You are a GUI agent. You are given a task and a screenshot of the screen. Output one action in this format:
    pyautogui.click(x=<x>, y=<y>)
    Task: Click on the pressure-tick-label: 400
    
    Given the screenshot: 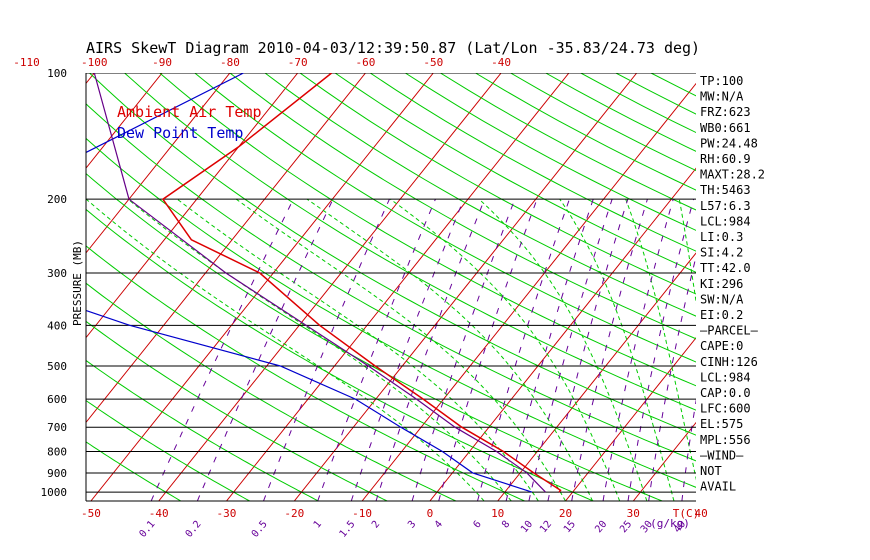 What is the action you would take?
    pyautogui.click(x=57, y=325)
    